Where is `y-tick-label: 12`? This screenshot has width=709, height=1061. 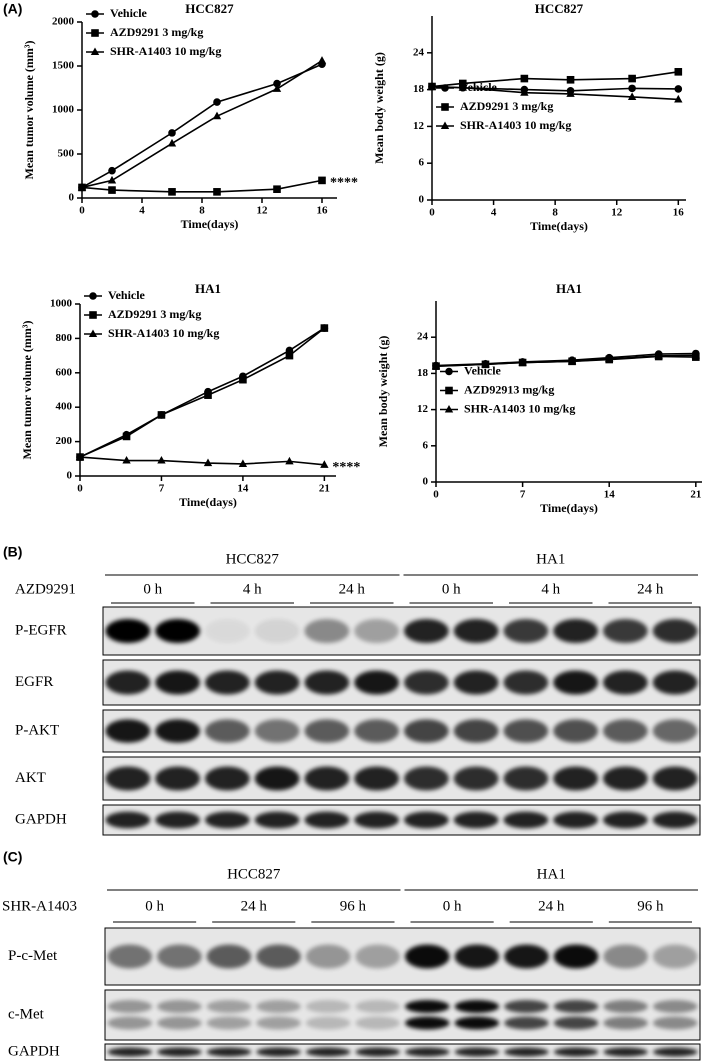 y-tick-label: 12 is located at coordinates (419, 126).